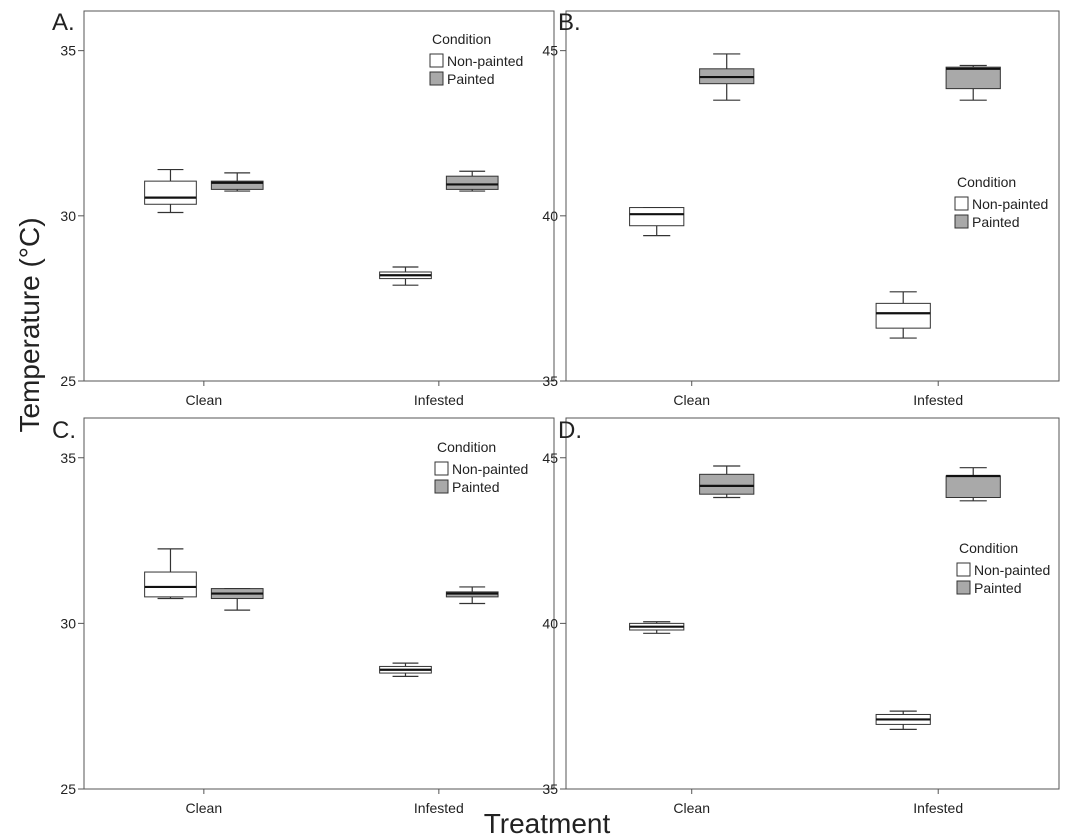 The image size is (1069, 840). Describe the element at coordinates (63, 22) in the screenshot. I see `panel-label: A.` at that location.